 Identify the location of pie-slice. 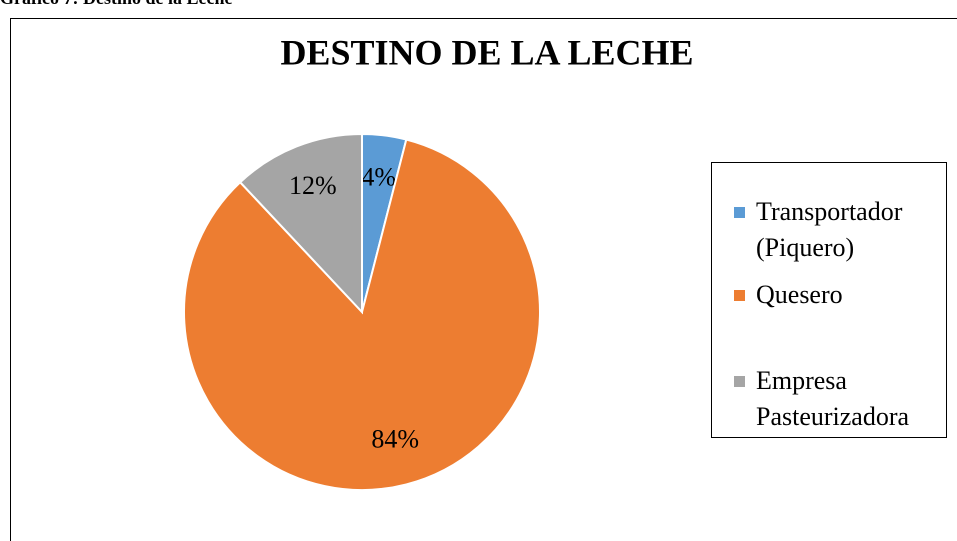
(300, 223).